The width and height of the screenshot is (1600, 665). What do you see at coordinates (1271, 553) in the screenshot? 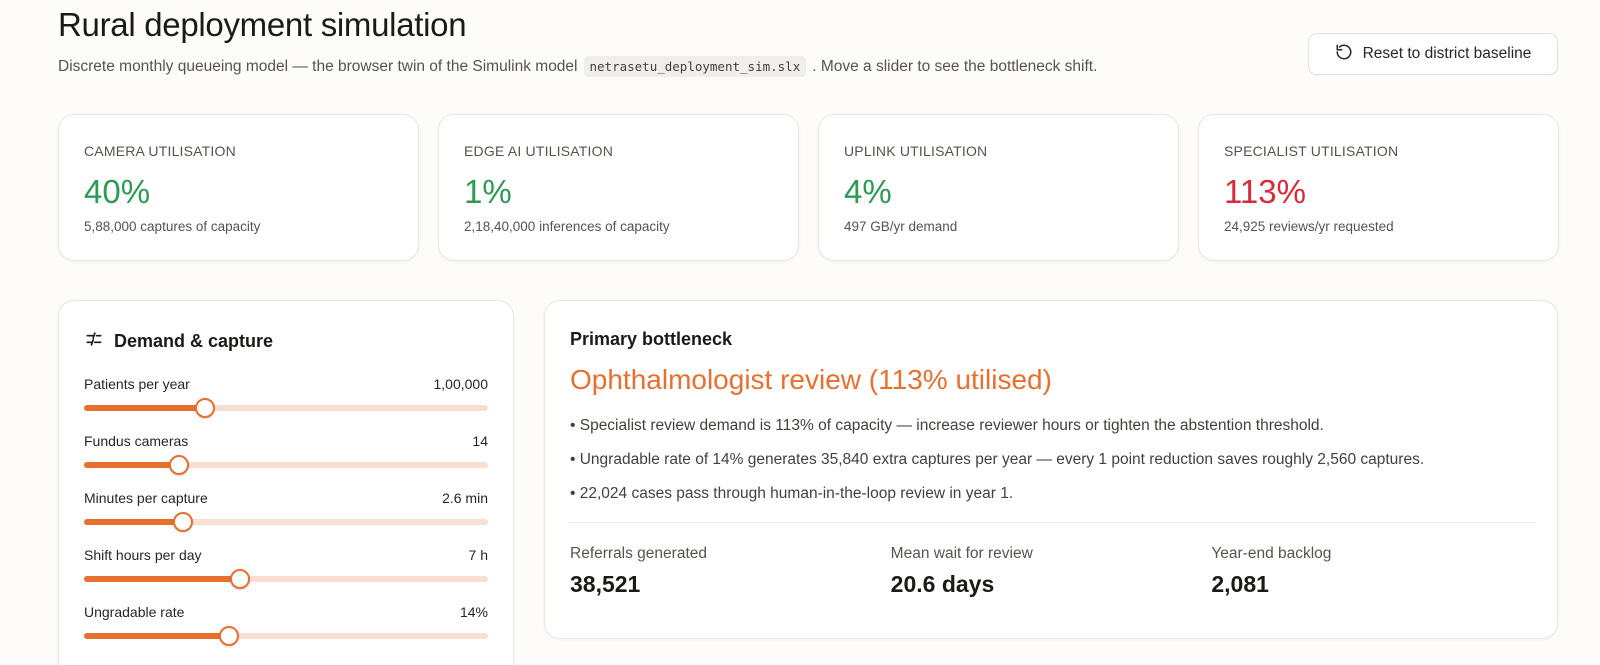
I see `stat-label: Year-end backlog` at bounding box center [1271, 553].